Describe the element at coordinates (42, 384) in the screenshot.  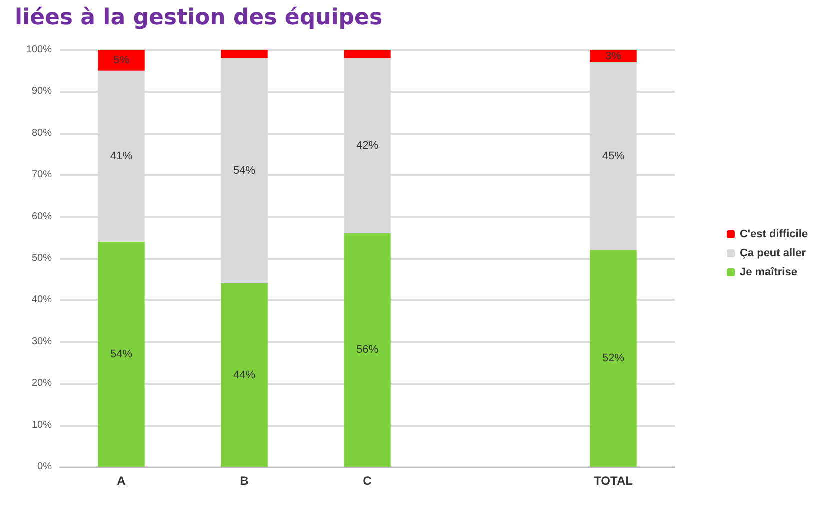
I see `y-tick-label: 20%` at that location.